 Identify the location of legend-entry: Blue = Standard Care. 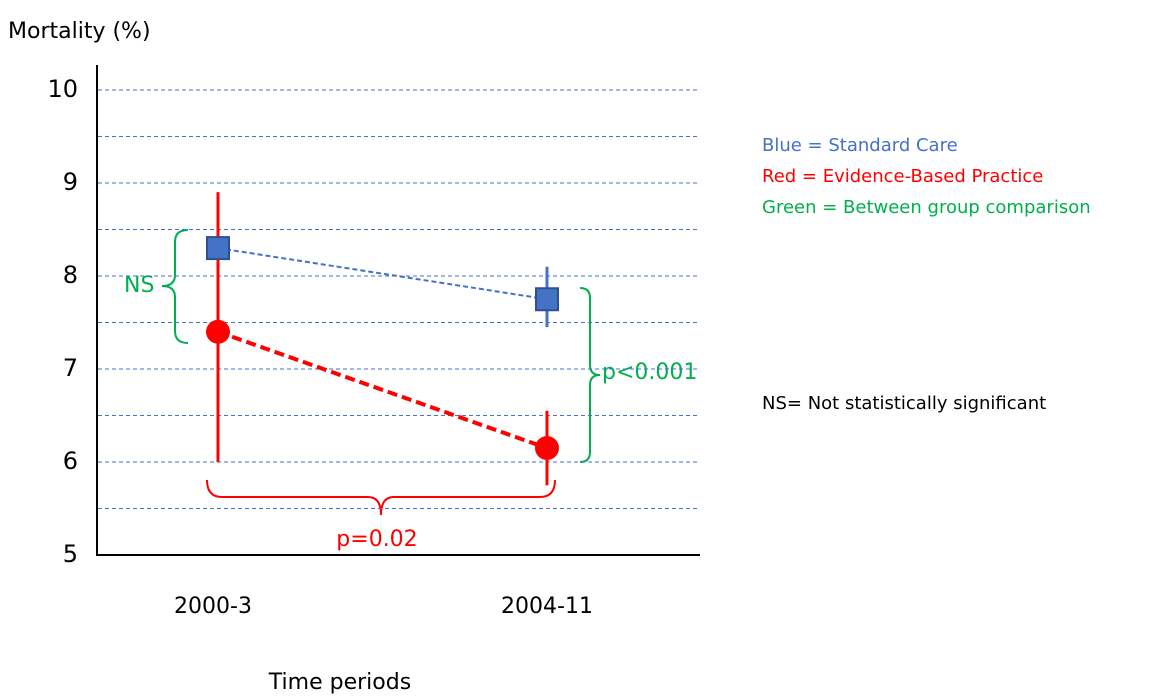
(860, 145).